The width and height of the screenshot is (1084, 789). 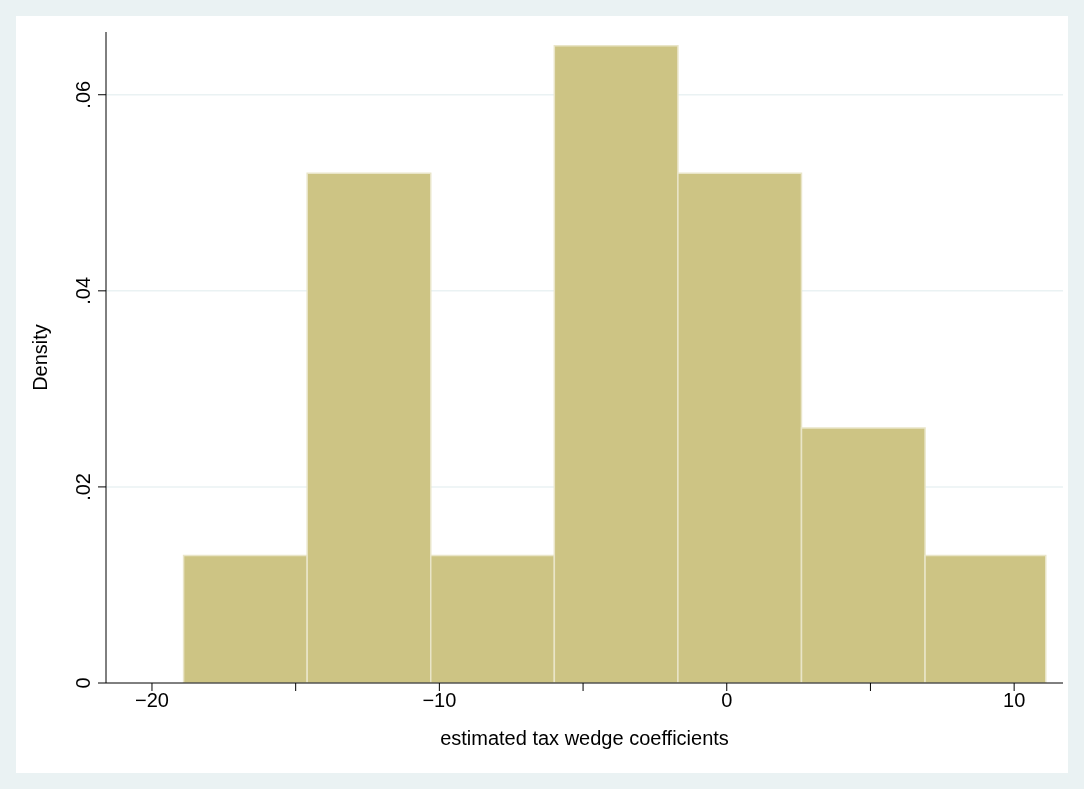 What do you see at coordinates (152, 700) in the screenshot?
I see `x-tick-label: −20` at bounding box center [152, 700].